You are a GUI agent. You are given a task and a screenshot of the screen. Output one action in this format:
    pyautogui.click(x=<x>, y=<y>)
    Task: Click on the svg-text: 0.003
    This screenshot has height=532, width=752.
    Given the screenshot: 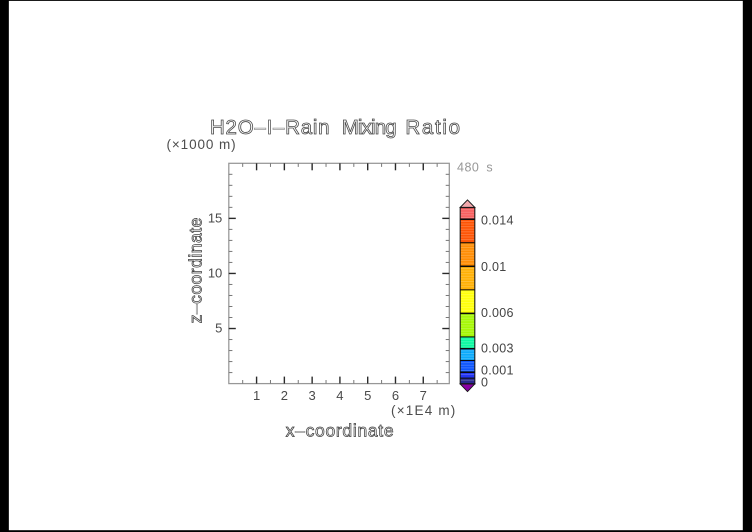 What is the action you would take?
    pyautogui.click(x=497, y=349)
    